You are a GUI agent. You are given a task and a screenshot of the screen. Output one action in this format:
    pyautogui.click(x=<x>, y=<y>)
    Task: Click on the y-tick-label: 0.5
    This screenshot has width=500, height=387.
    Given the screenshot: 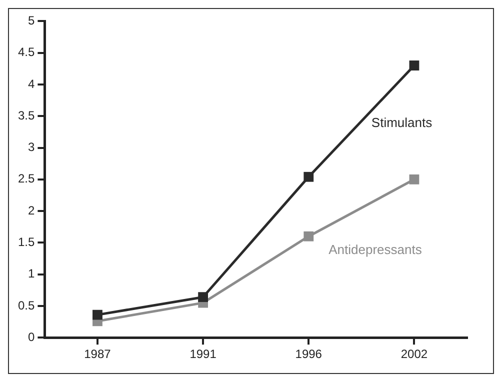 What is the action you would take?
    pyautogui.click(x=26, y=305)
    